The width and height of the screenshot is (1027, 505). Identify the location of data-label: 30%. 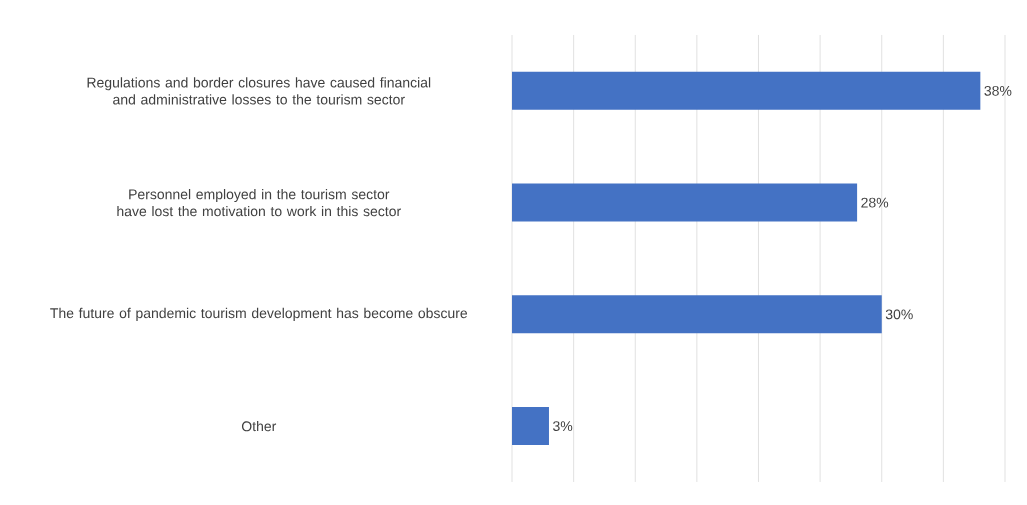
(899, 314).